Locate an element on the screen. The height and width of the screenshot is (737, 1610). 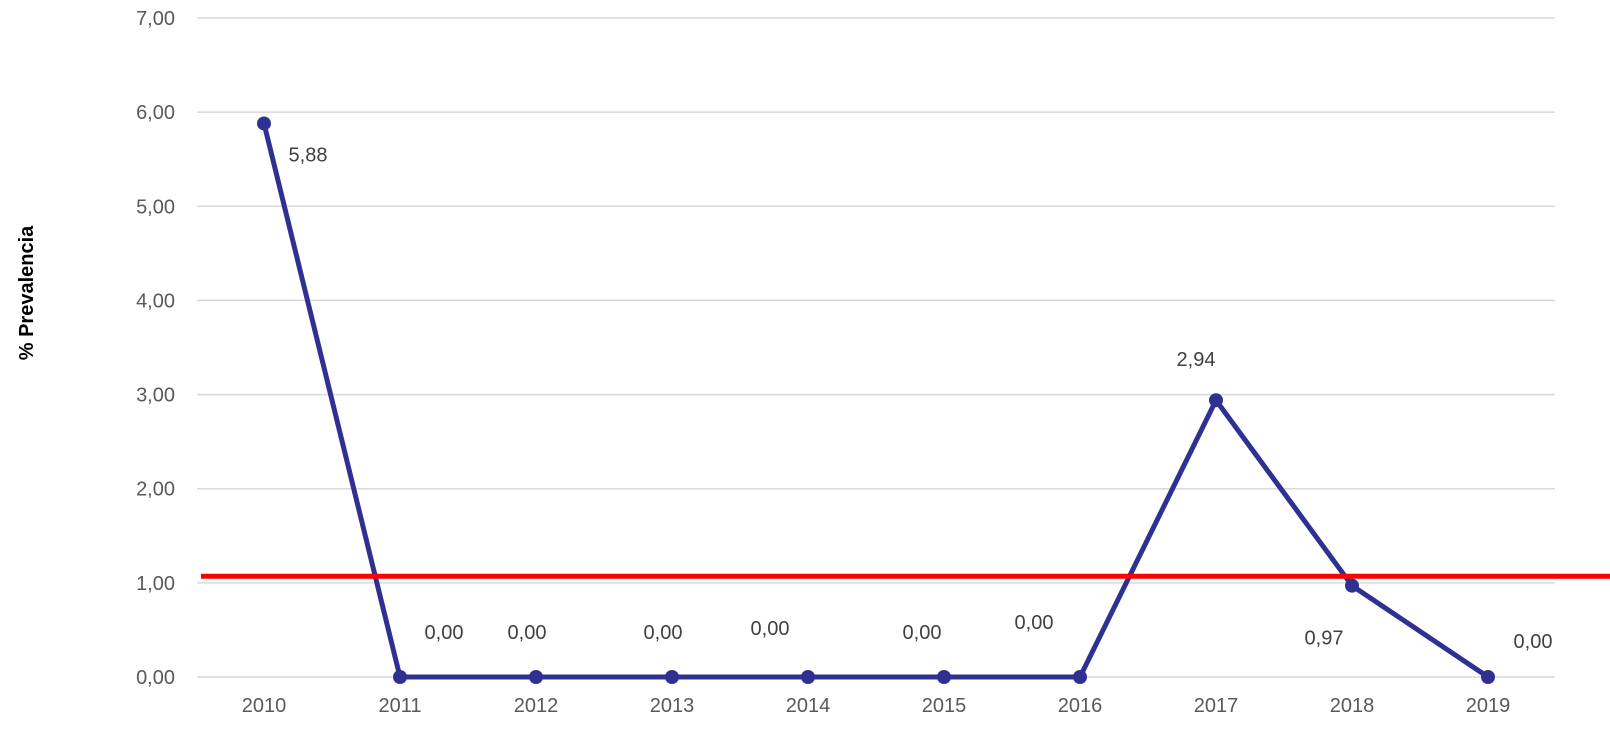
y-tick-label: 6,00 is located at coordinates (155, 113).